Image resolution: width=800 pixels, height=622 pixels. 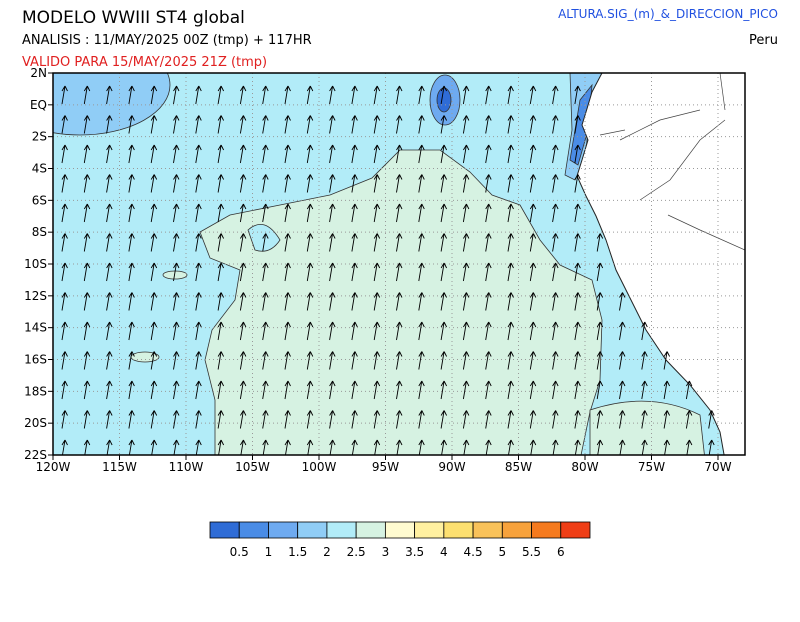 I want to click on lon-label: 80W, so click(x=584, y=467).